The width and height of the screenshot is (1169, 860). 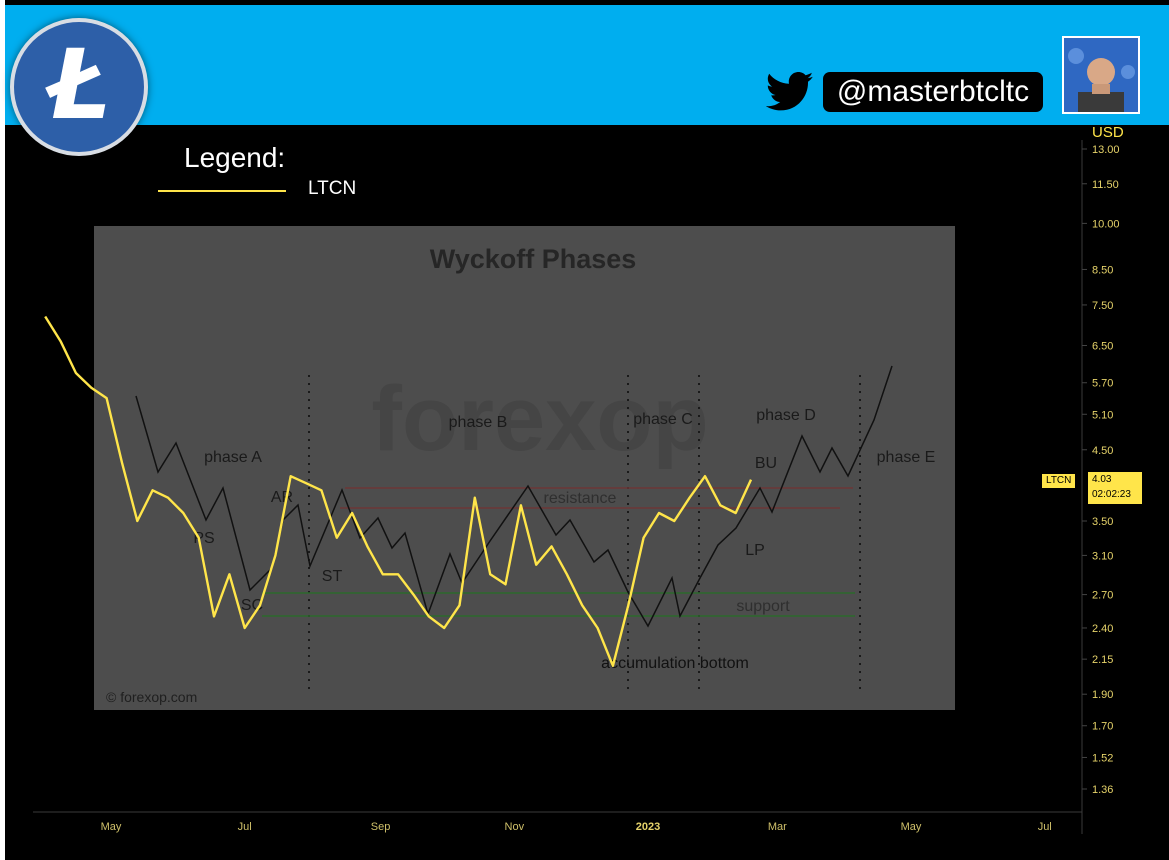 I want to click on y-tick-label: 2.15, so click(x=1102, y=660).